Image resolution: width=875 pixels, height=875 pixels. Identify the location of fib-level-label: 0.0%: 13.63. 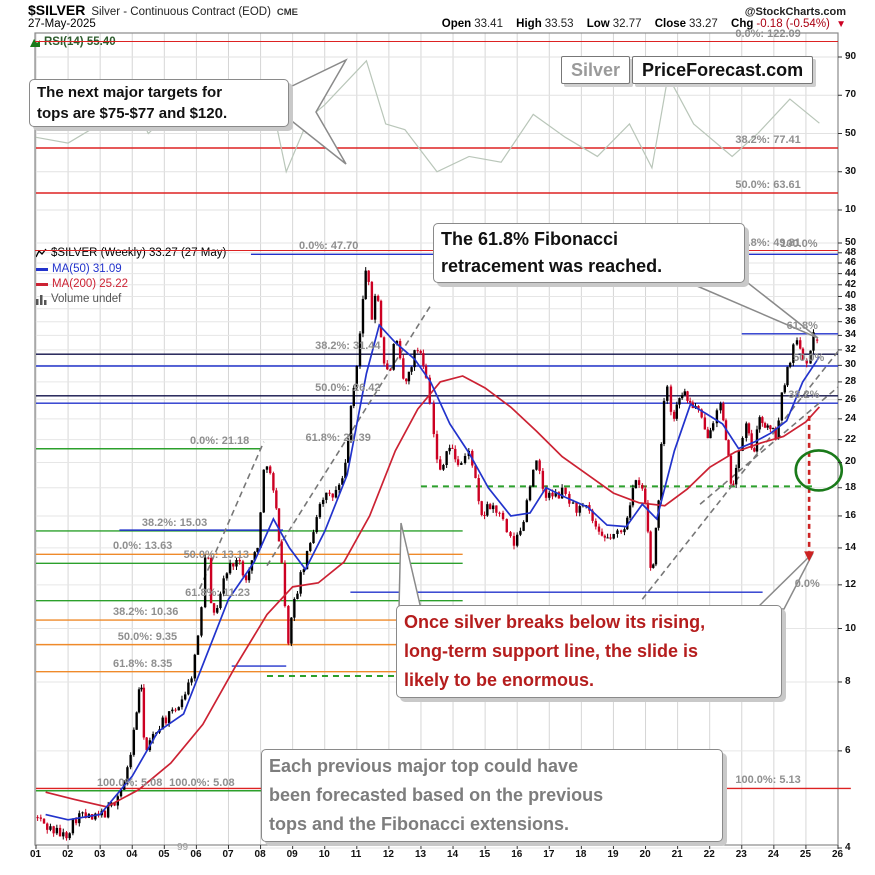
(142, 546).